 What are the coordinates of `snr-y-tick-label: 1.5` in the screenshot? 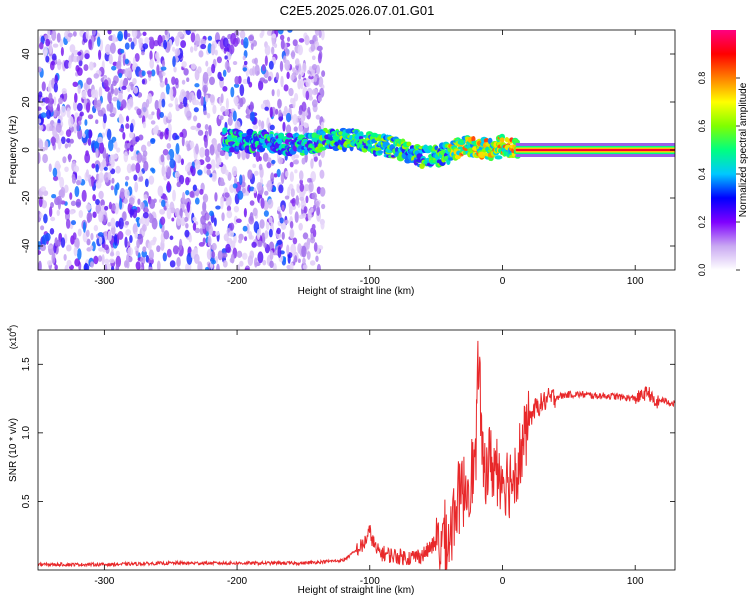 It's located at (26, 364).